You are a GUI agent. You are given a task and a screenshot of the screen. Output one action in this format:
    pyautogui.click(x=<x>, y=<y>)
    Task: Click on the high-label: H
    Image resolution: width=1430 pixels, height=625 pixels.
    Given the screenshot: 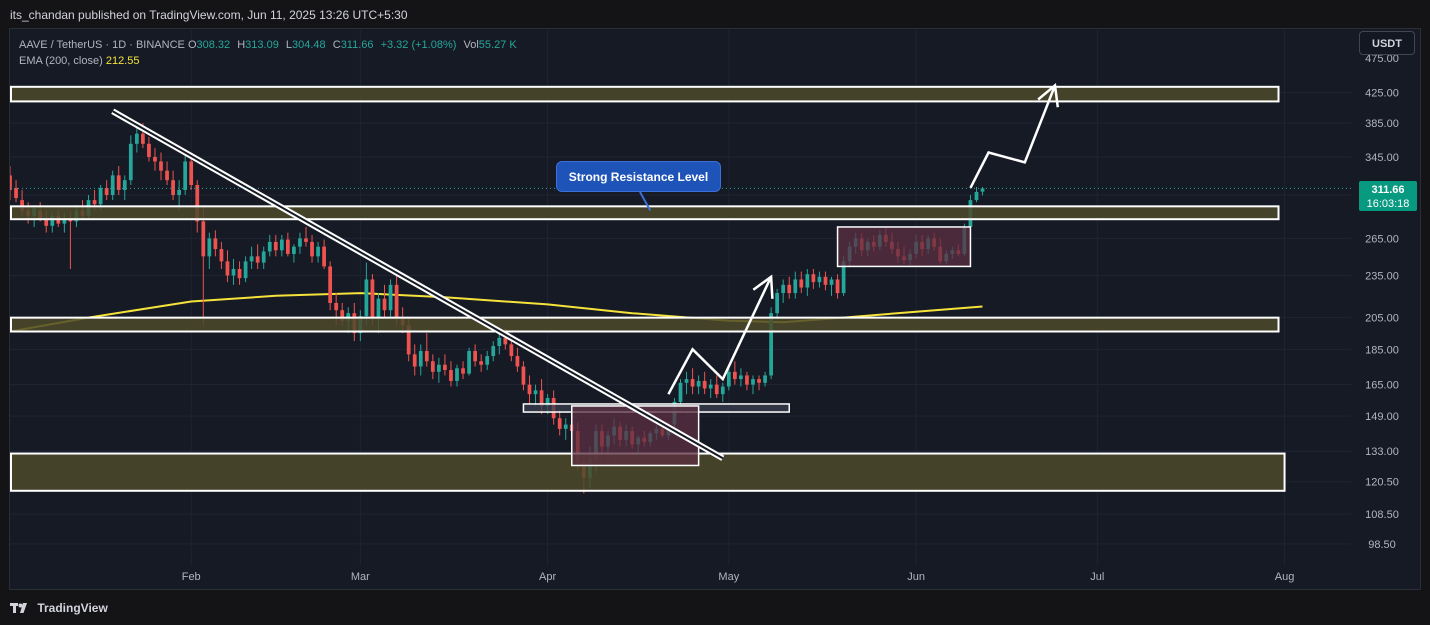 What is the action you would take?
    pyautogui.click(x=241, y=45)
    